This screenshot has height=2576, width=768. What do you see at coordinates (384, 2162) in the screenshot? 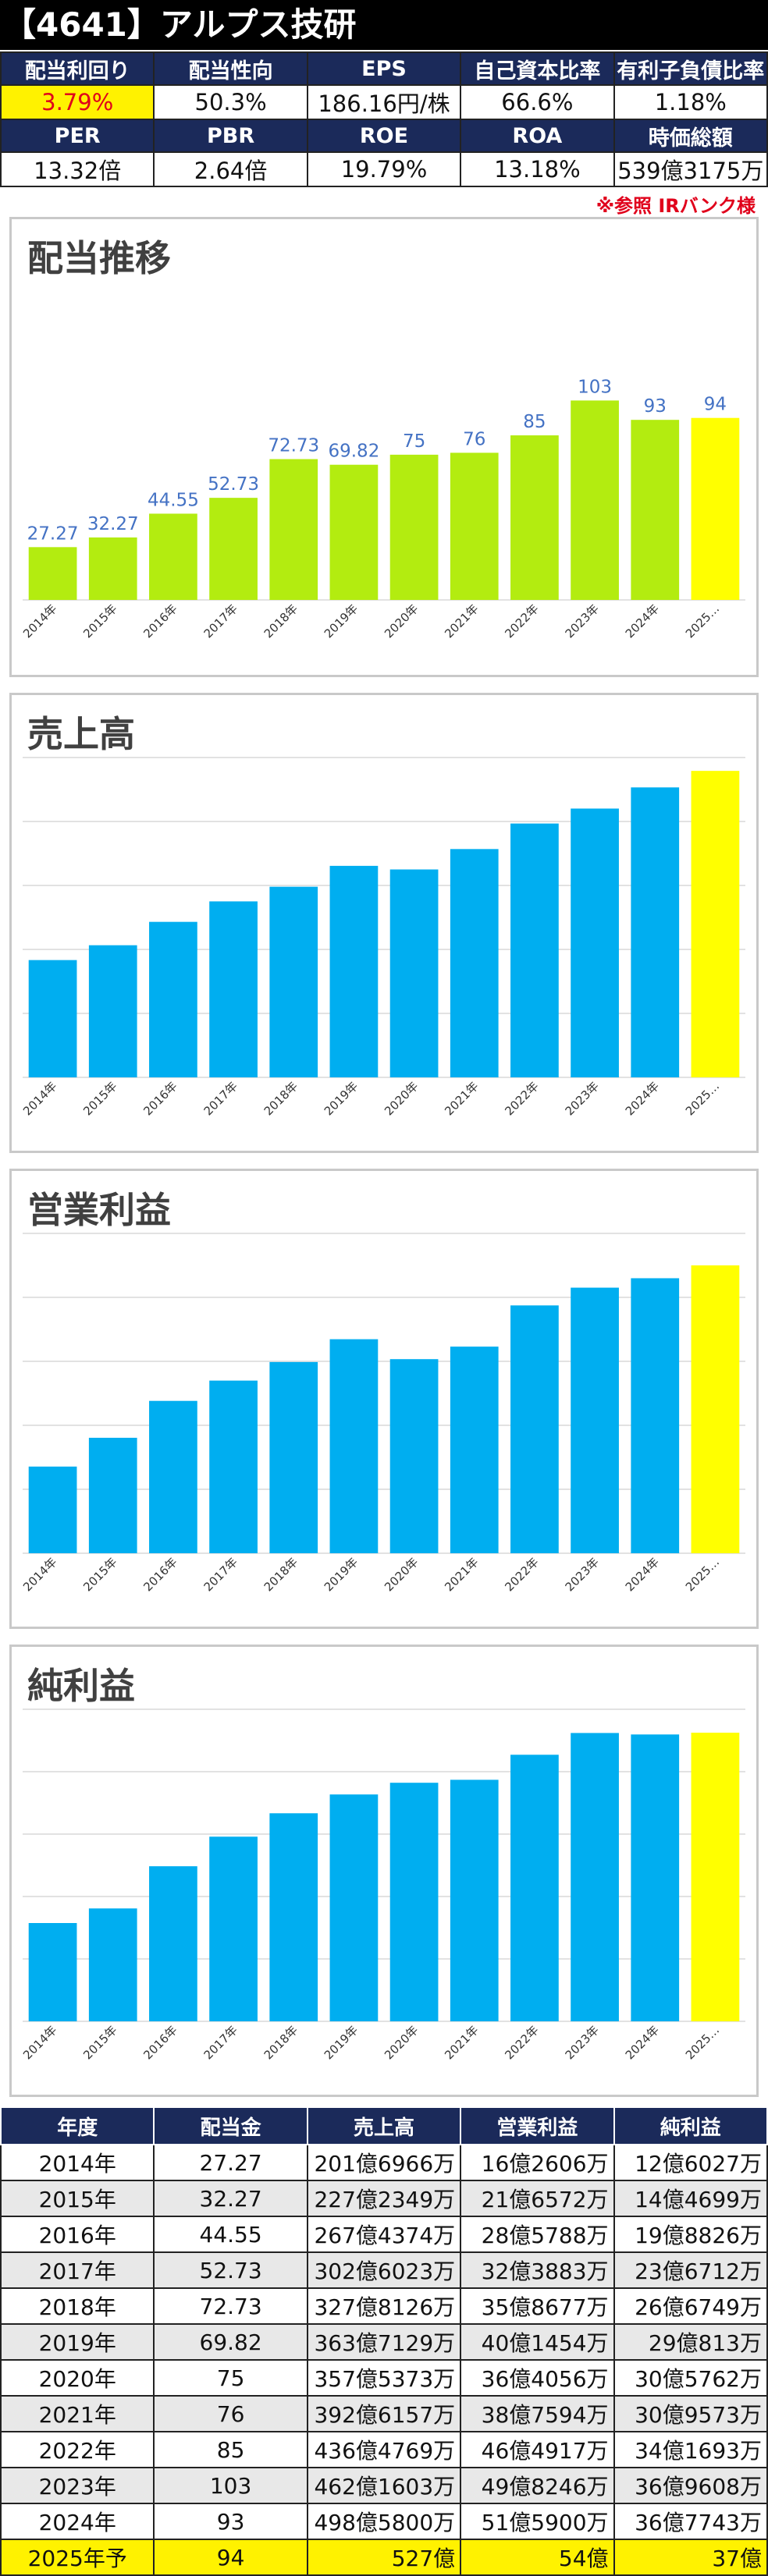
I see `table-row: 2014年 27.27 201億6966万 16億2606万 12億6027万` at bounding box center [384, 2162].